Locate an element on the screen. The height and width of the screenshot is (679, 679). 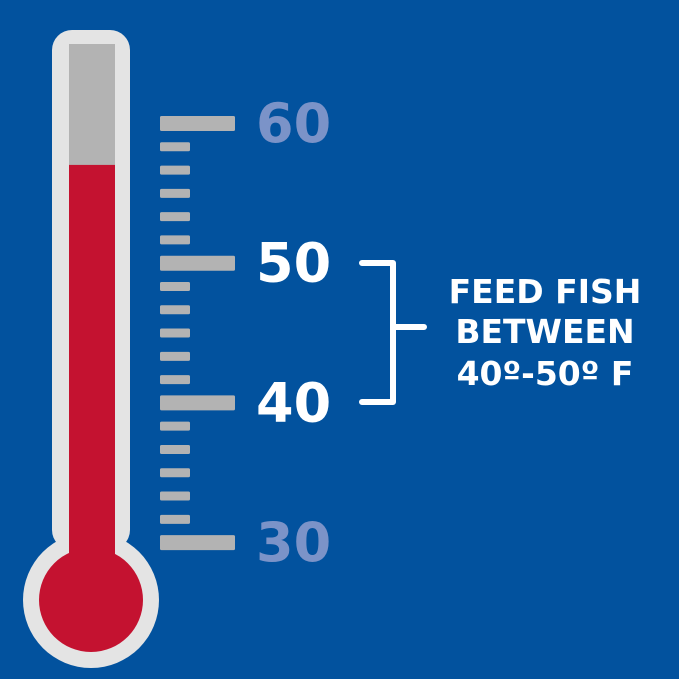
callout-line-3: 40º-50º F is located at coordinates (545, 373).